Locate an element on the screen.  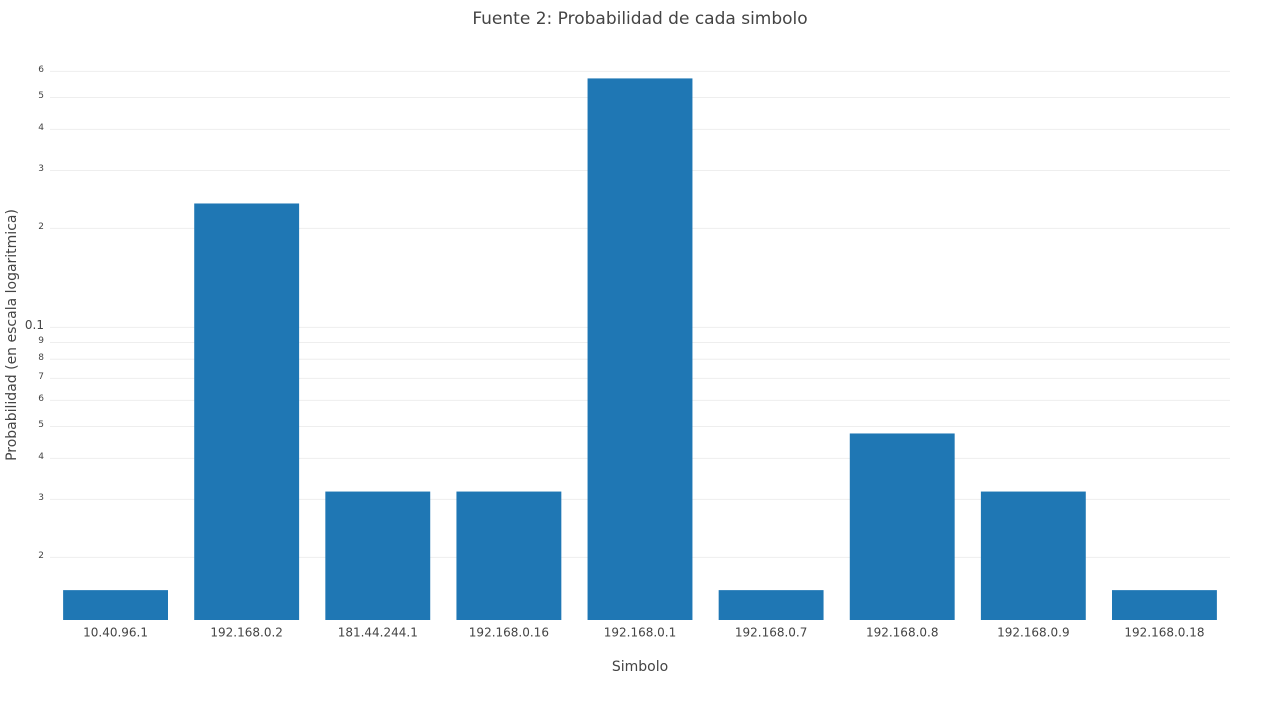
x-tick-label: 192.168.0.18 is located at coordinates (1164, 633).